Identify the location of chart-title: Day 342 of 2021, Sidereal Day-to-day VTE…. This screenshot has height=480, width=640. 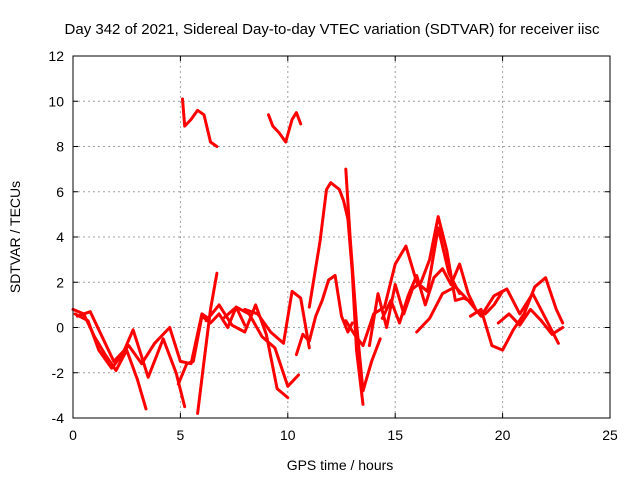
(332, 29).